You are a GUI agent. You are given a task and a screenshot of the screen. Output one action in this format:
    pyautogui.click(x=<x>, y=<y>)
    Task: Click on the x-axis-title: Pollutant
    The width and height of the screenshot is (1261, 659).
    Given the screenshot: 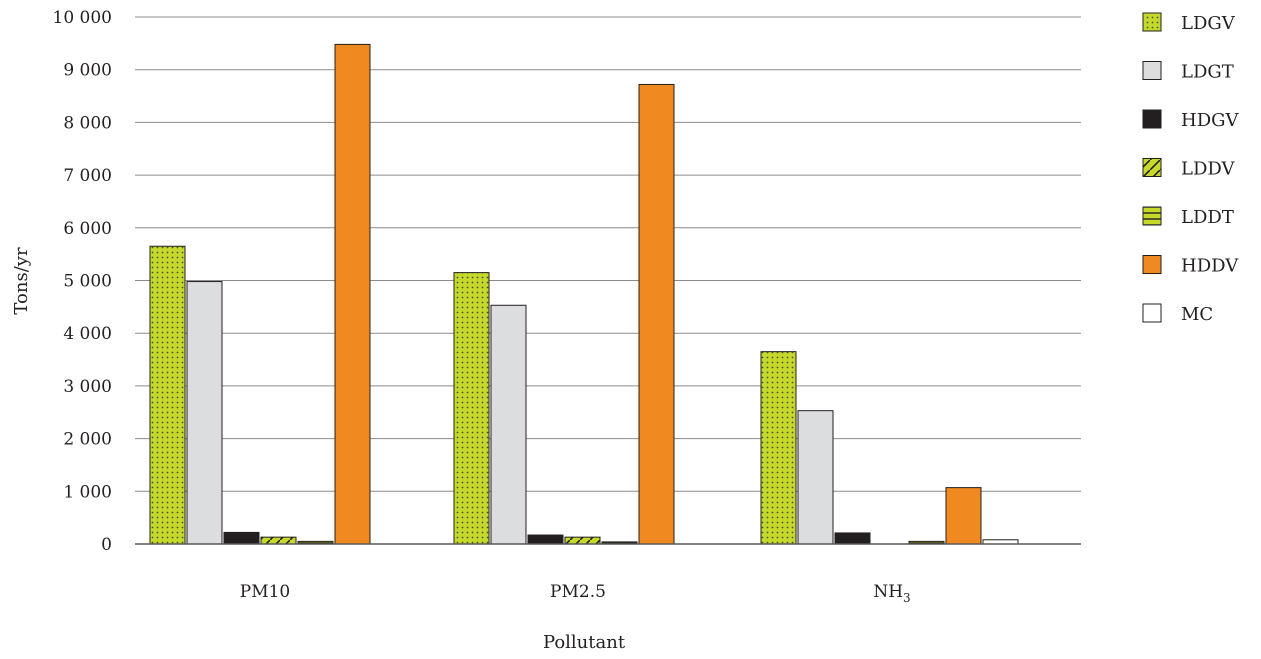 What is the action you would take?
    pyautogui.click(x=584, y=642)
    